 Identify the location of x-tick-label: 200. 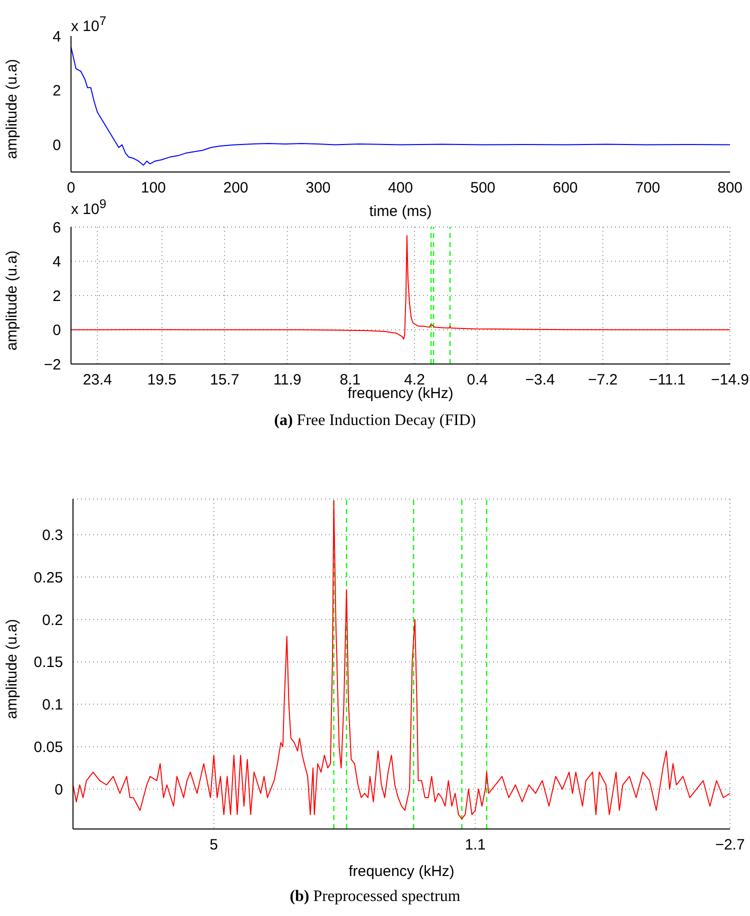
(235, 188).